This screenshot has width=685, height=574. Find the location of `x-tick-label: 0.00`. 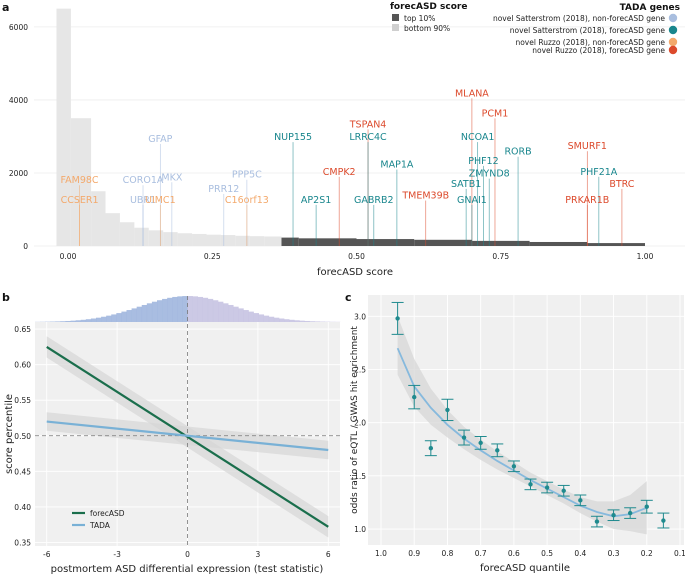

x-tick-label: 0.00 is located at coordinates (68, 256).